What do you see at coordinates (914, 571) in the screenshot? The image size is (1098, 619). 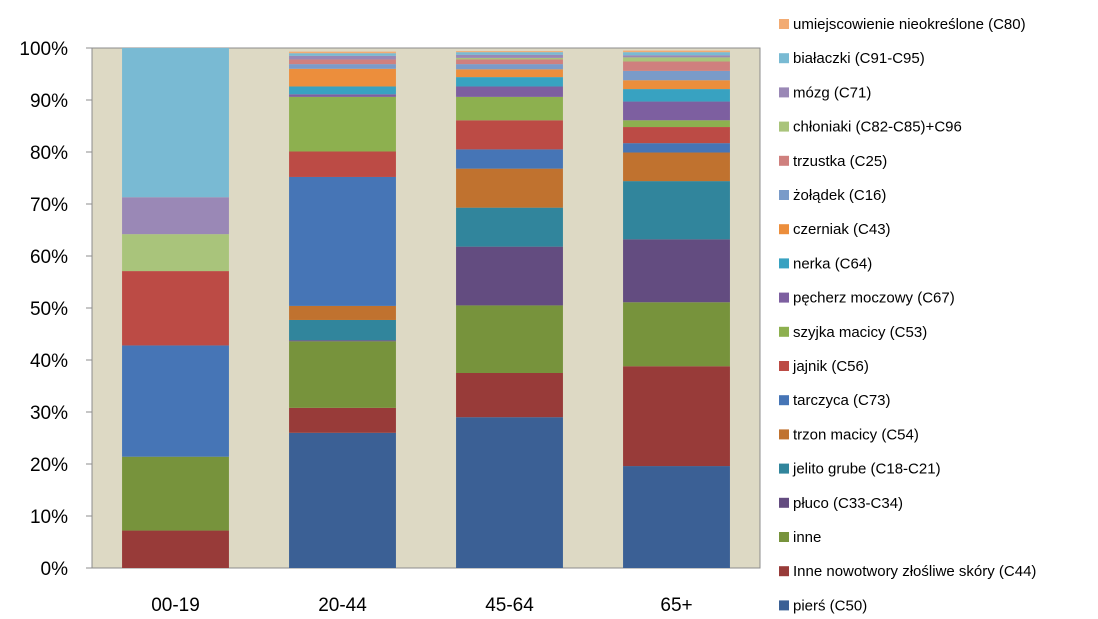 I see `legend-label: Inne nowotwory złośliwe skóry (C44)` at bounding box center [914, 571].